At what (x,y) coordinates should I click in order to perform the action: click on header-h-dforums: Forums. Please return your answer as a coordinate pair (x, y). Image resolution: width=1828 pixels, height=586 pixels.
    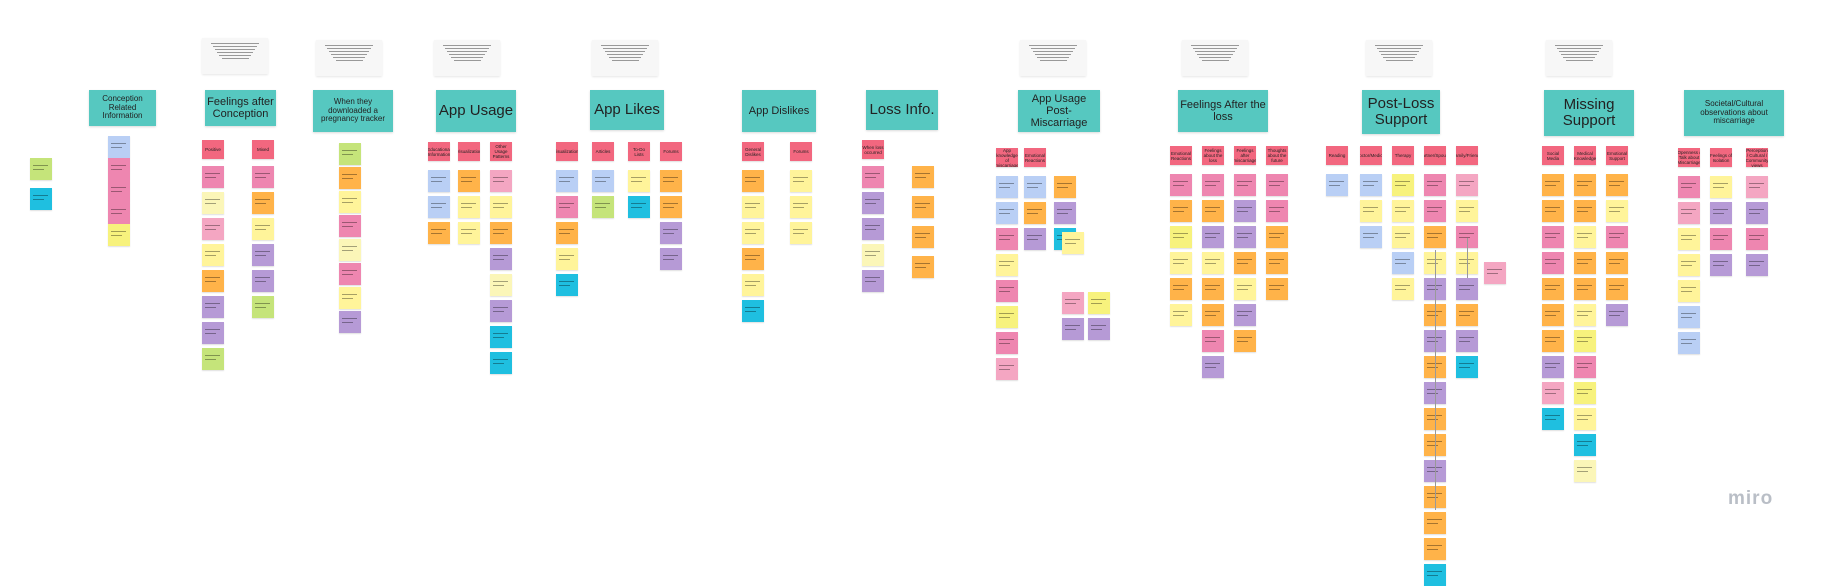
    Looking at the image, I should click on (801, 151).